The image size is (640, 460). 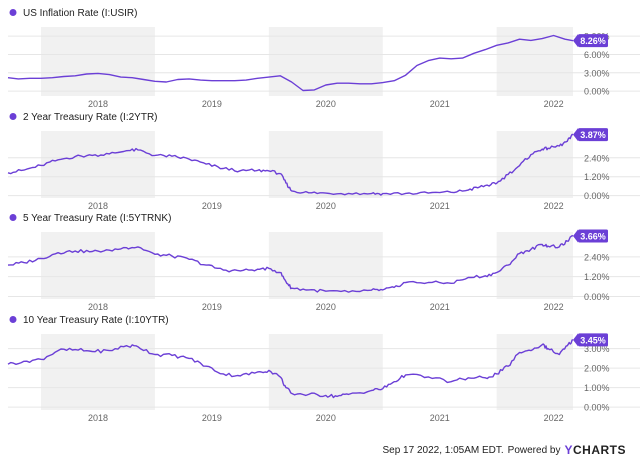 I want to click on value-badge-label: 3.66%, so click(x=593, y=236).